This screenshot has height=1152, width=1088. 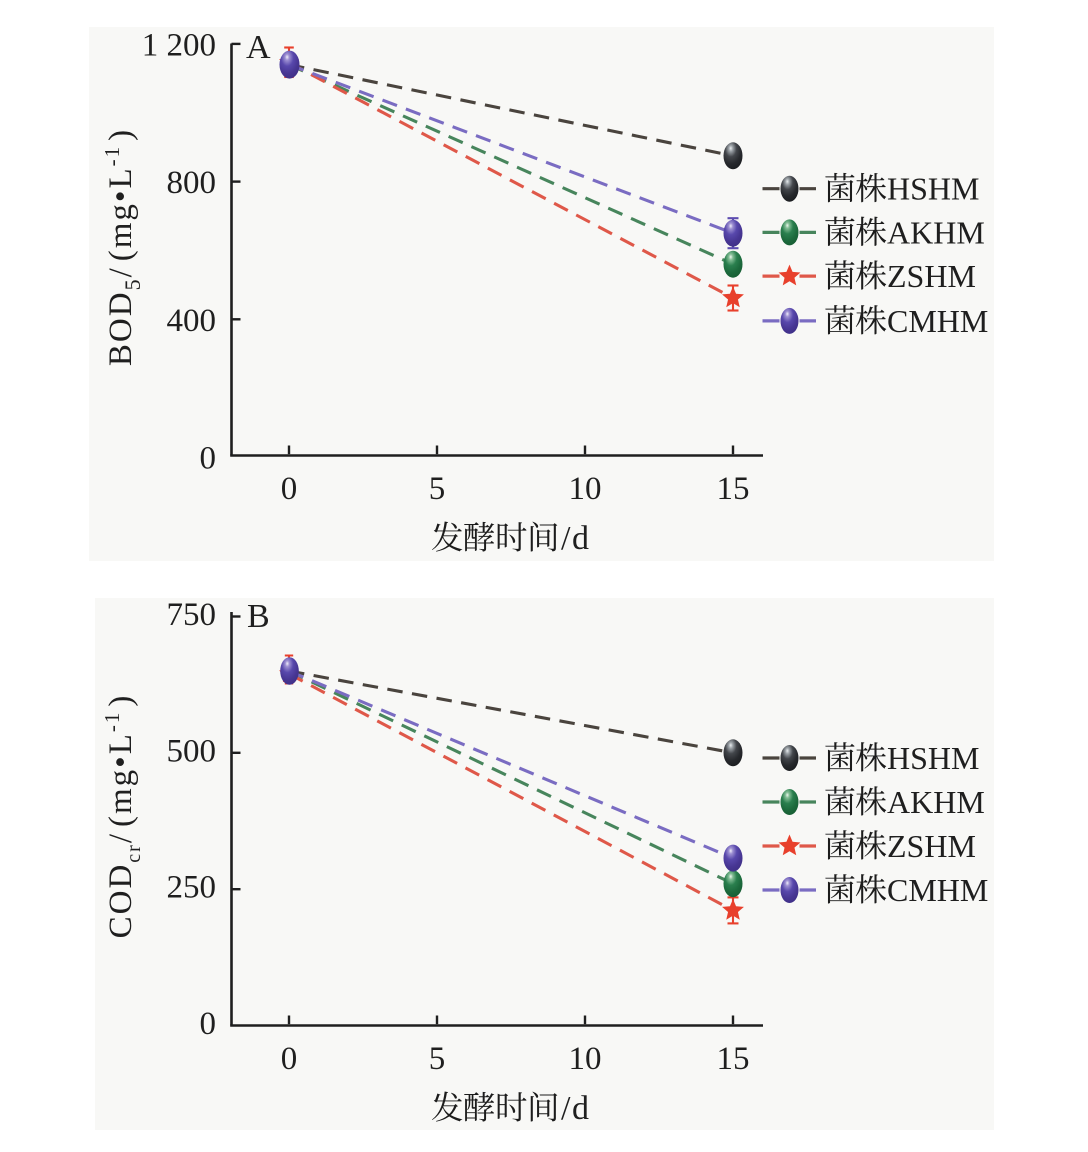 What do you see at coordinates (122, 247) in the screenshot?
I see `svg-text: BOD5/(mg•L-1)` at bounding box center [122, 247].